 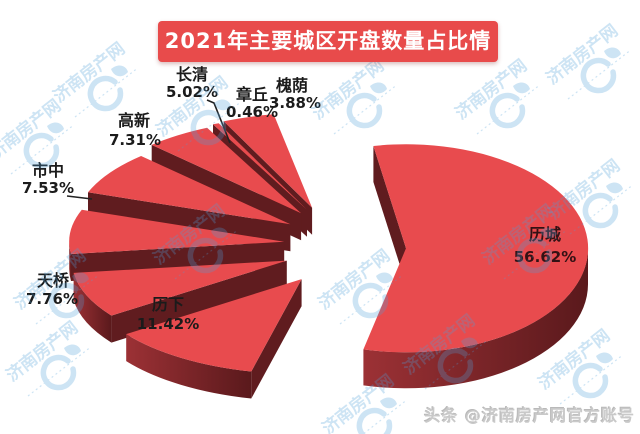 What do you see at coordinates (135, 140) in the screenshot?
I see `slice-pct-label: 7.31%` at bounding box center [135, 140].